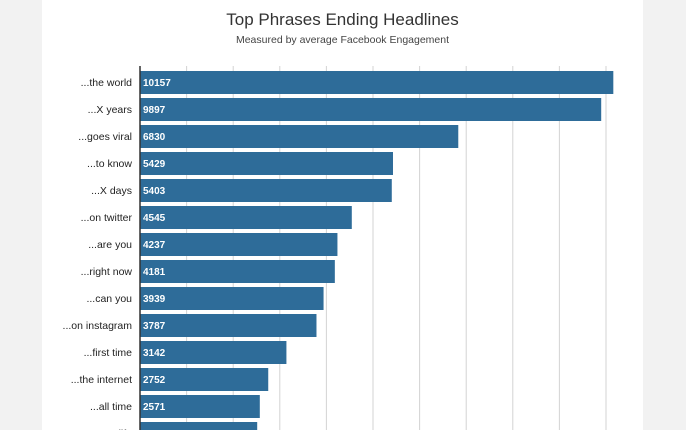 The width and height of the screenshot is (686, 430). I want to click on category-label: ...your life, so click(109, 429).